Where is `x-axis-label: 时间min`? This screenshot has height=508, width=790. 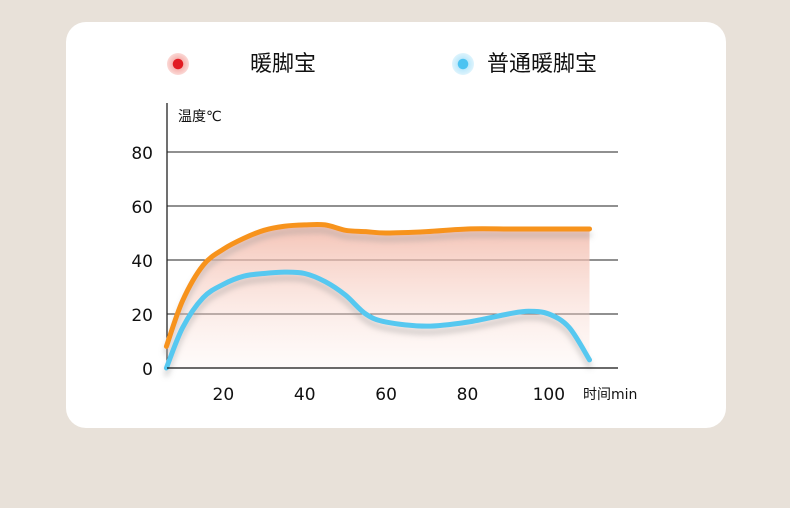
x-axis-label: 时间min is located at coordinates (610, 395).